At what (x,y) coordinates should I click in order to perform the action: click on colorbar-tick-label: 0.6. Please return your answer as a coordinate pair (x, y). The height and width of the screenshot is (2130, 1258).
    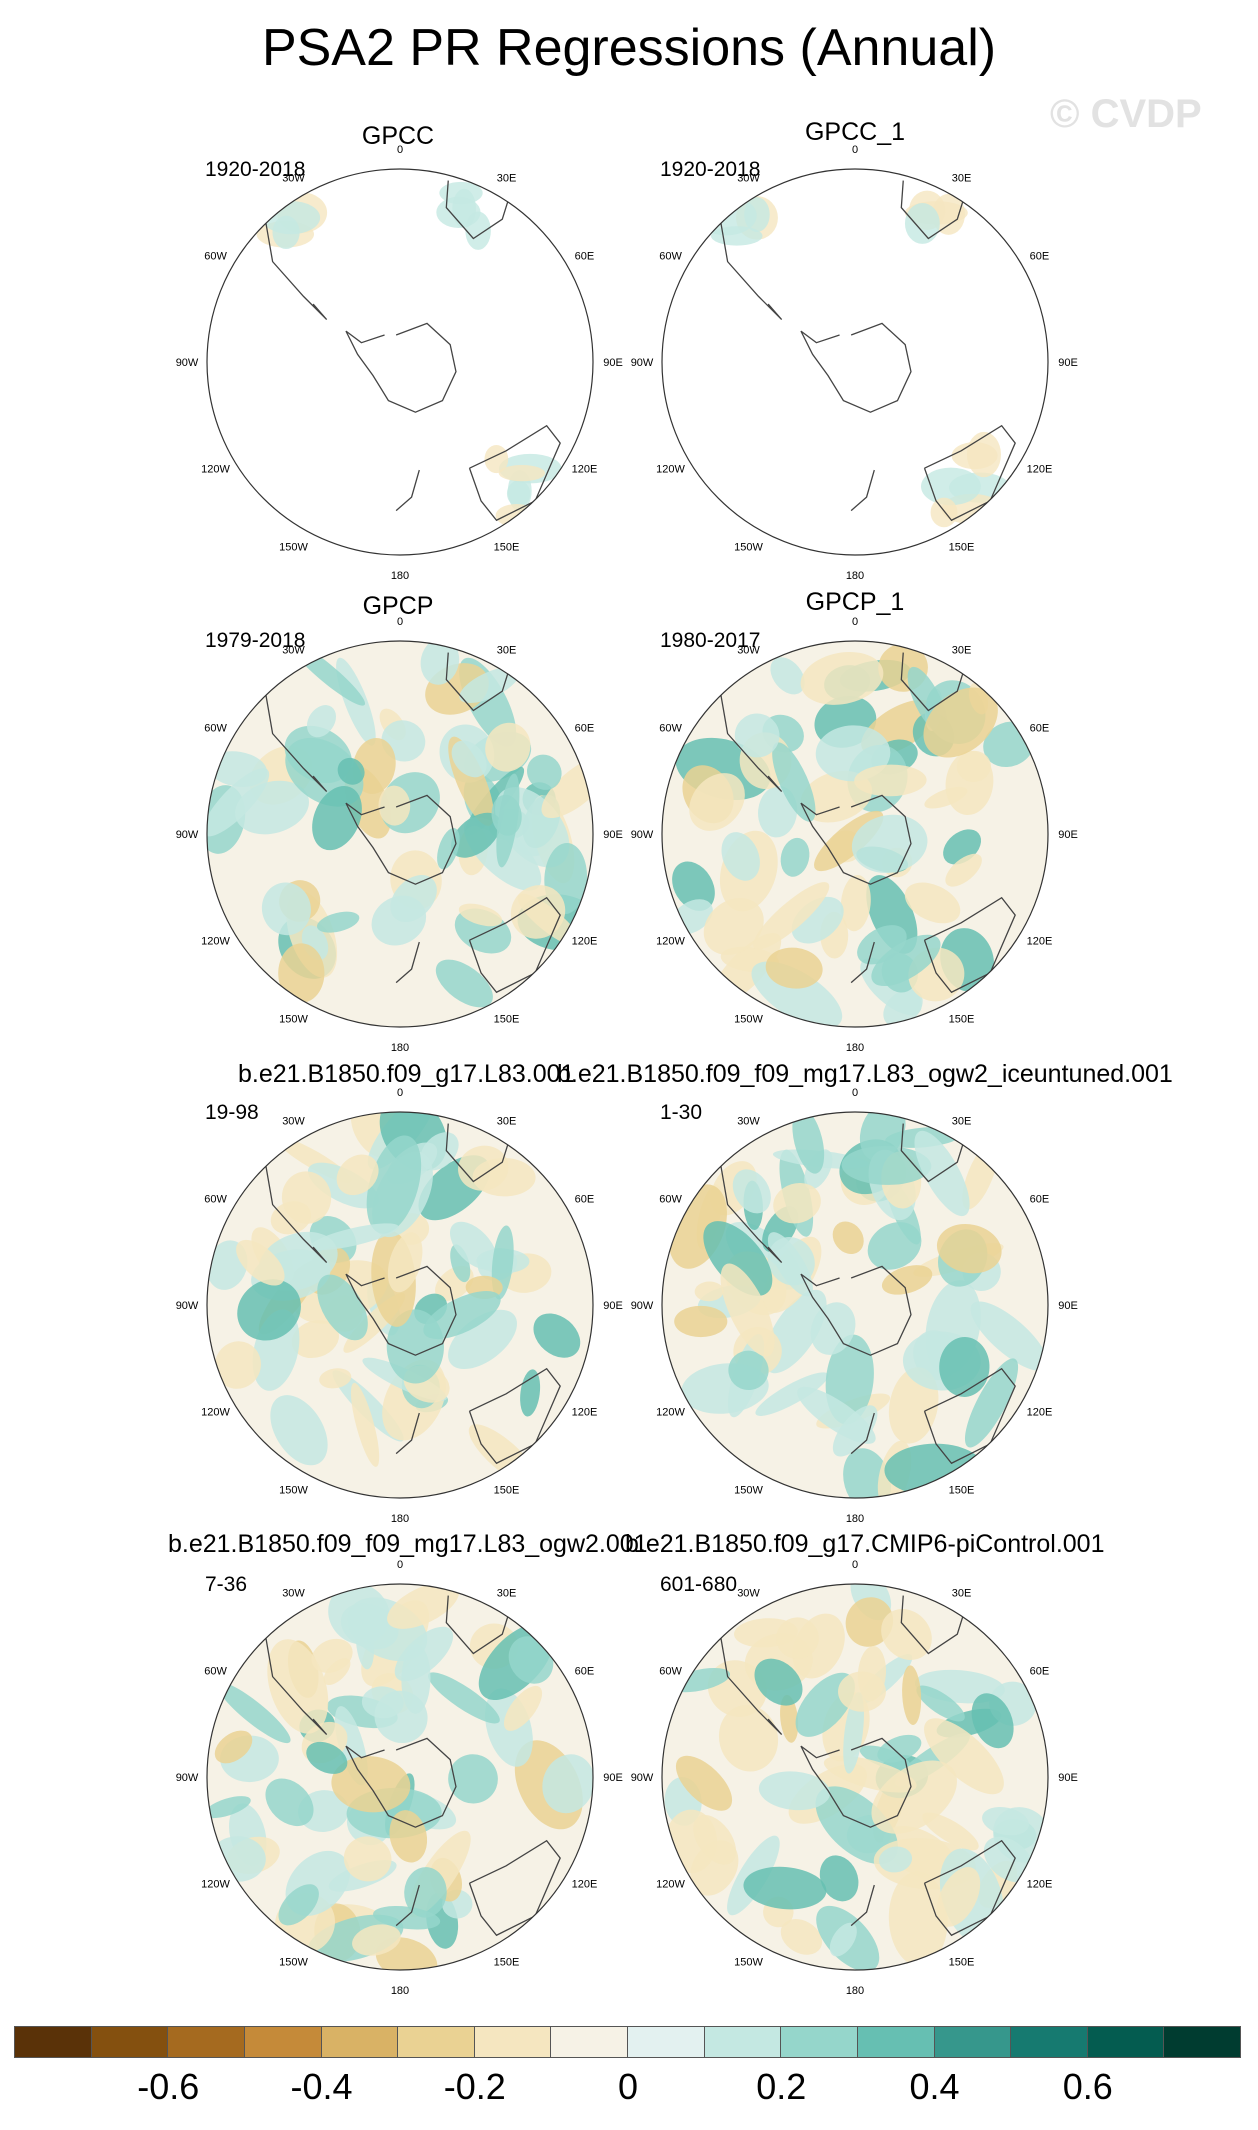
    Looking at the image, I should click on (1087, 2086).